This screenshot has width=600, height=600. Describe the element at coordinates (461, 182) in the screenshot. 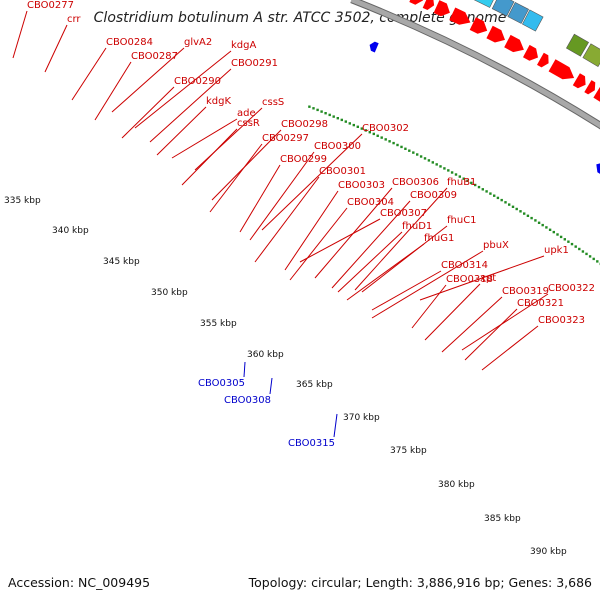

I see `gene-label: fhuB1` at that location.